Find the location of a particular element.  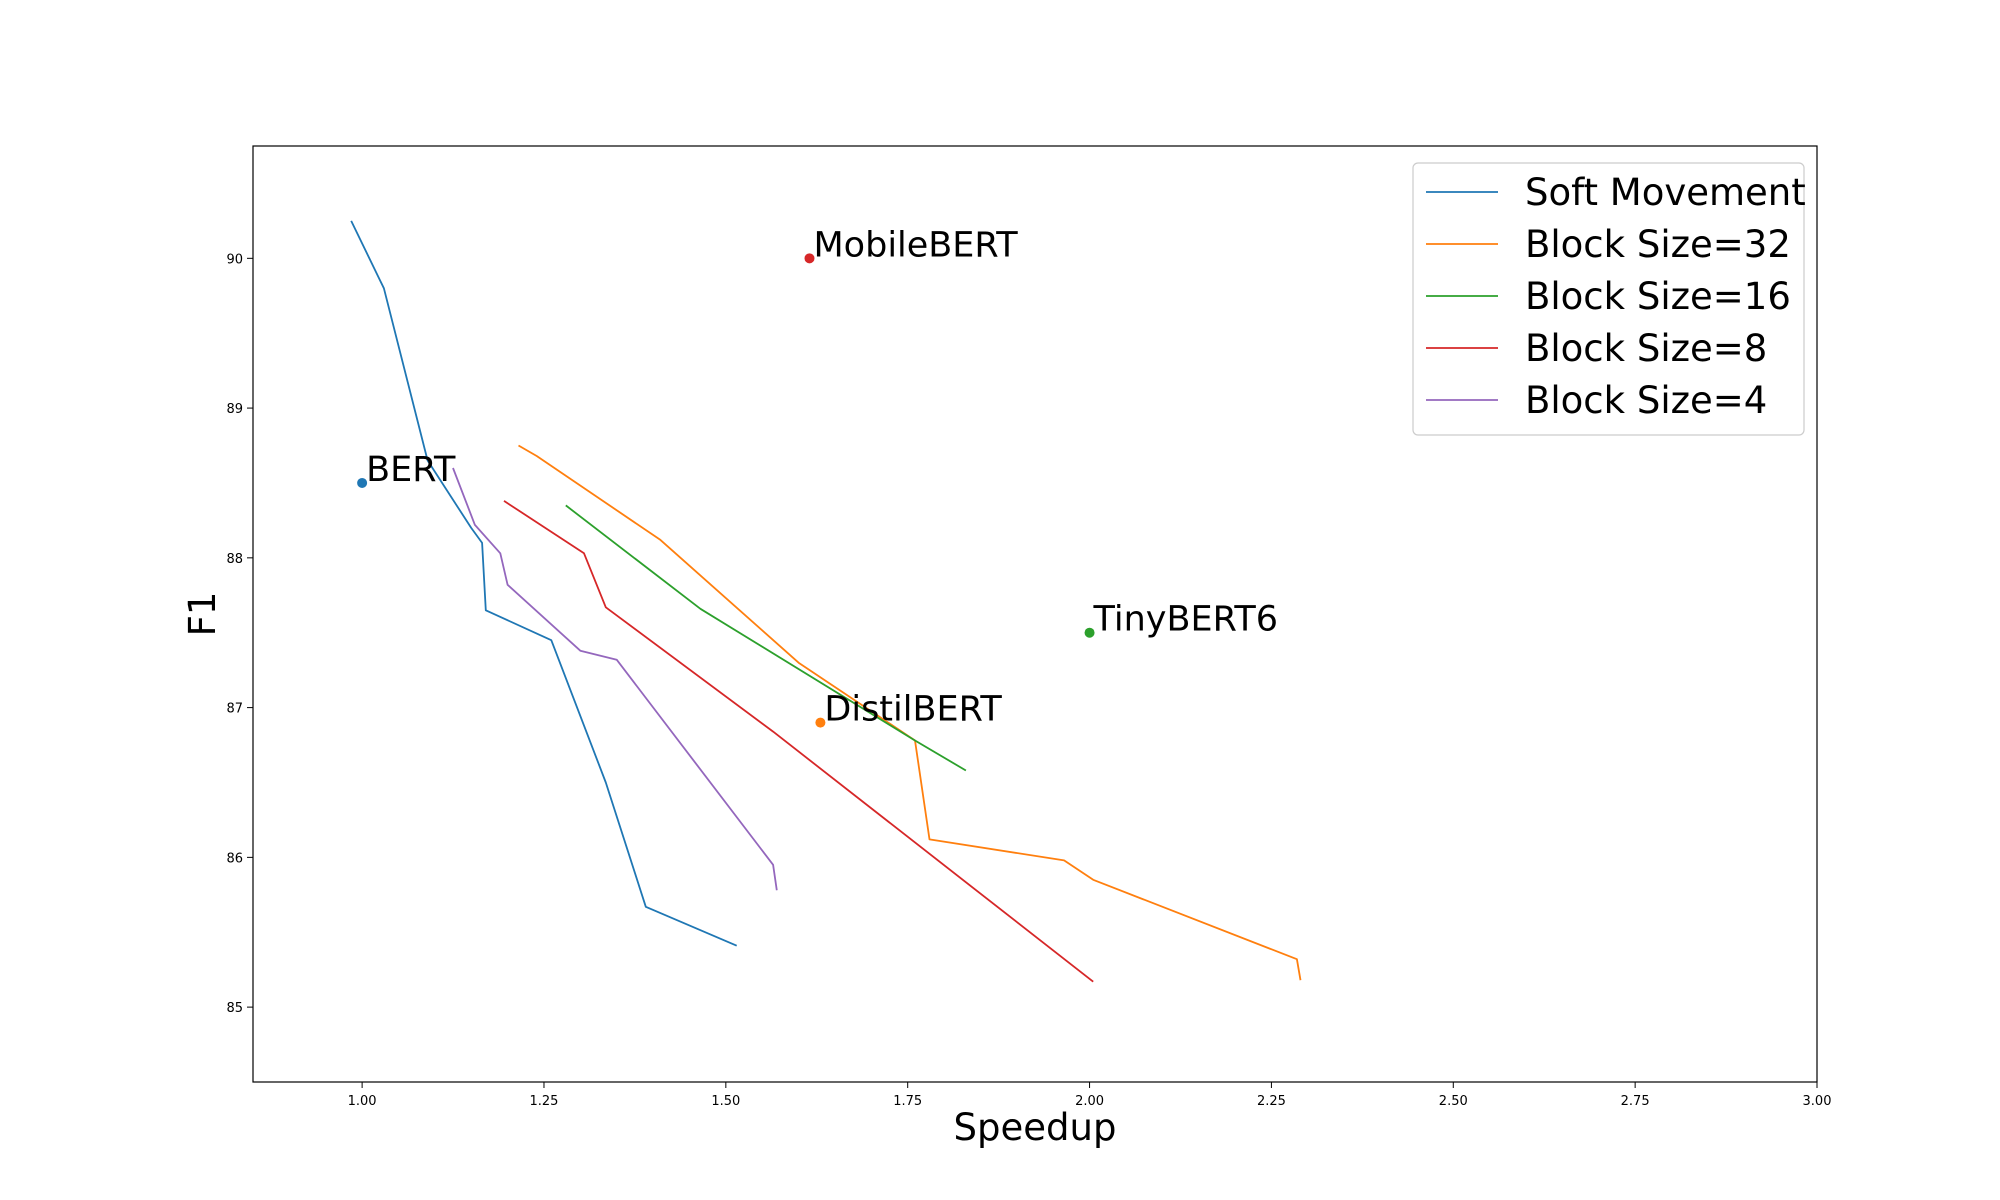

legend-box is located at coordinates (1608, 299).